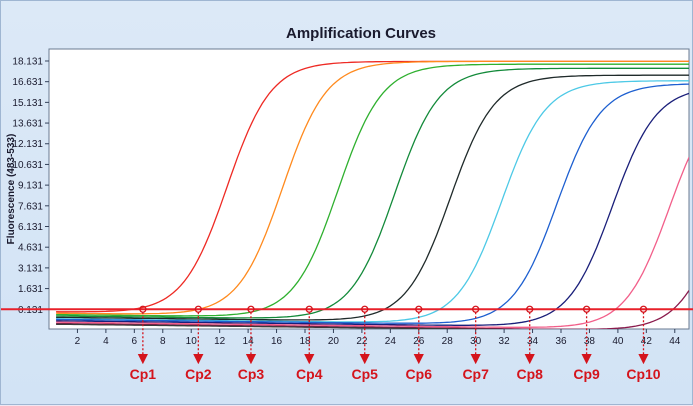  What do you see at coordinates (163, 341) in the screenshot?
I see `x-tick-label: 8` at bounding box center [163, 341].